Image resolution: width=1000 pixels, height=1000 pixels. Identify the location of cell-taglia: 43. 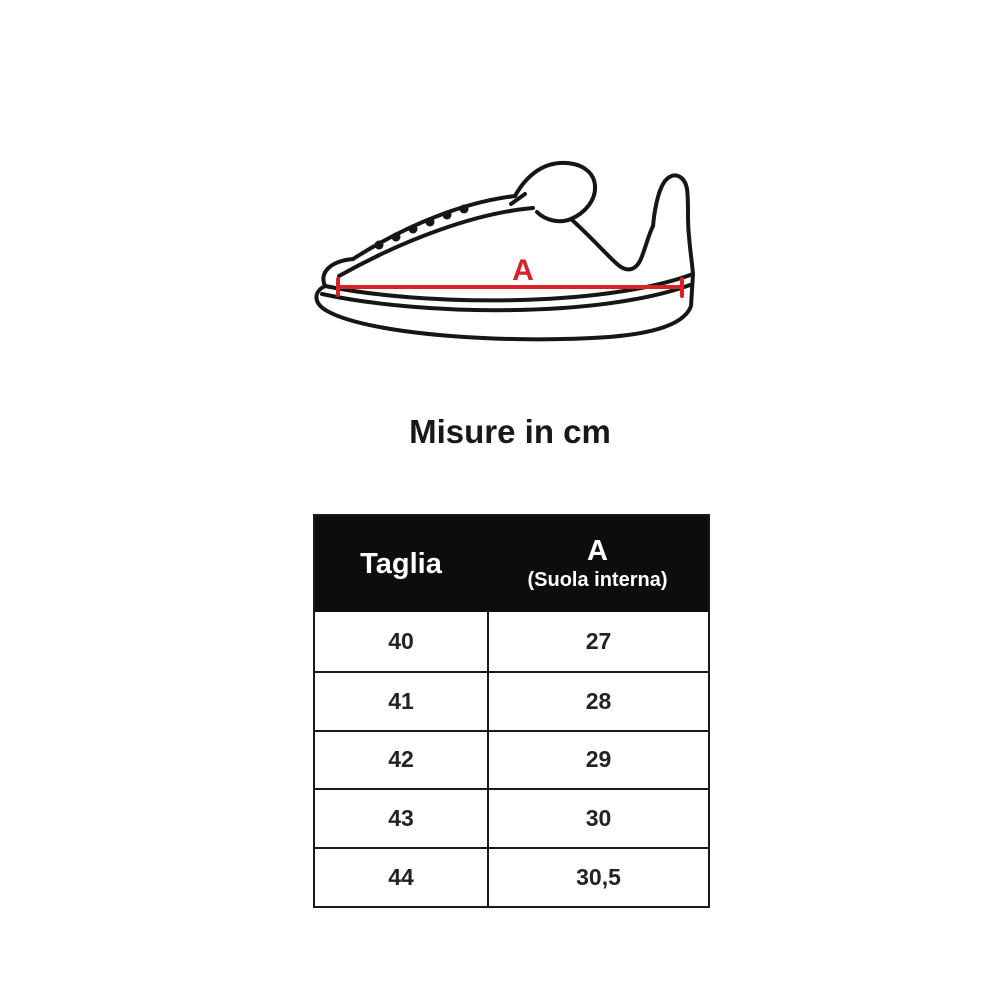
(401, 818).